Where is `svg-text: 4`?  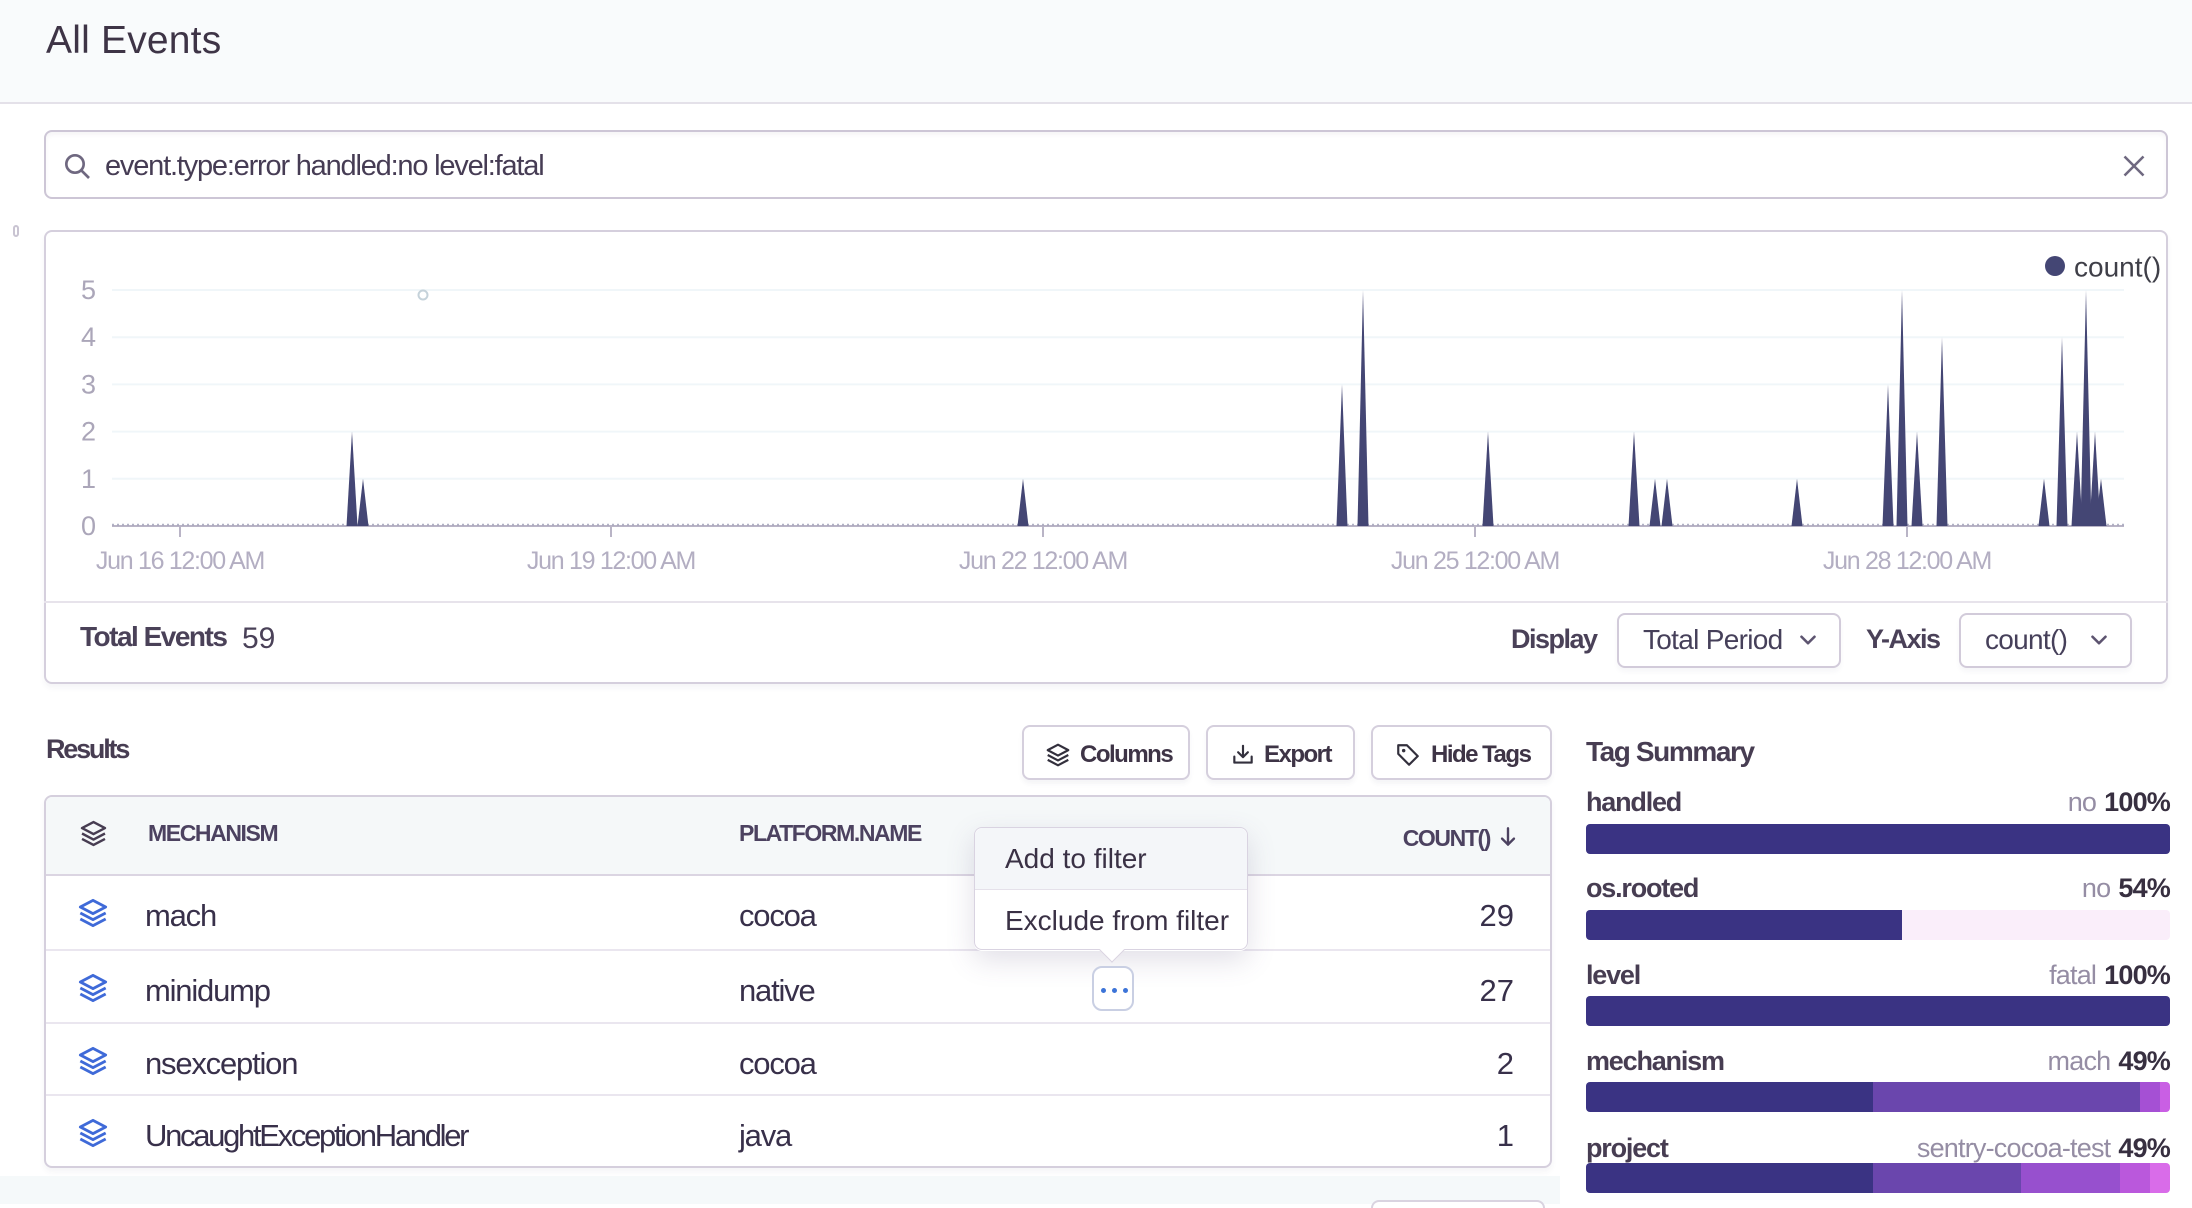 svg-text: 4 is located at coordinates (88, 337).